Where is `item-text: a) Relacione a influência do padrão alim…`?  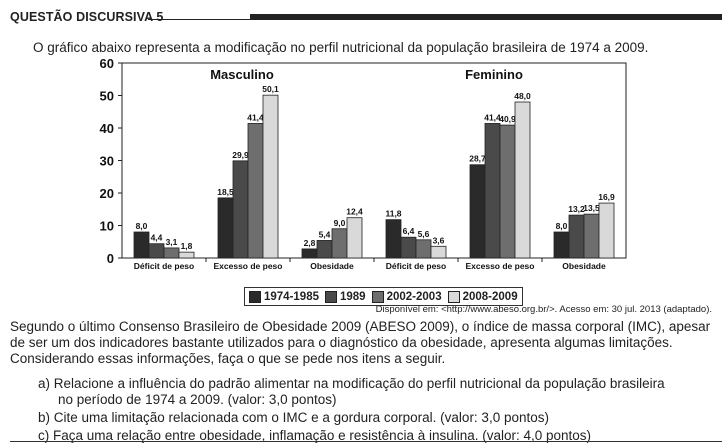 item-text: a) Relacione a influência do padrão alim… is located at coordinates (351, 383).